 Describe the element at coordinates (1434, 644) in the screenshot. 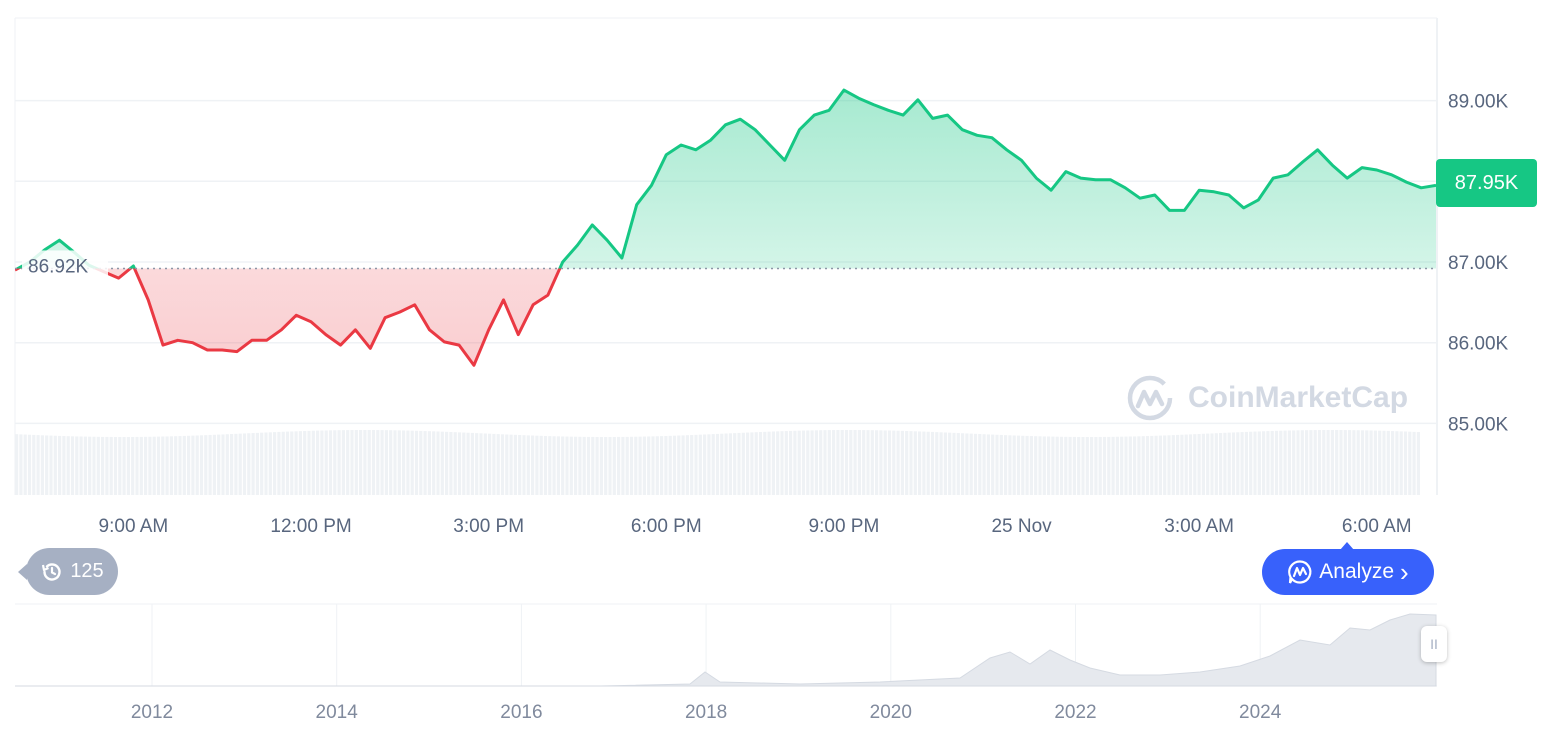

I see `navigator-drag-handle: II` at that location.